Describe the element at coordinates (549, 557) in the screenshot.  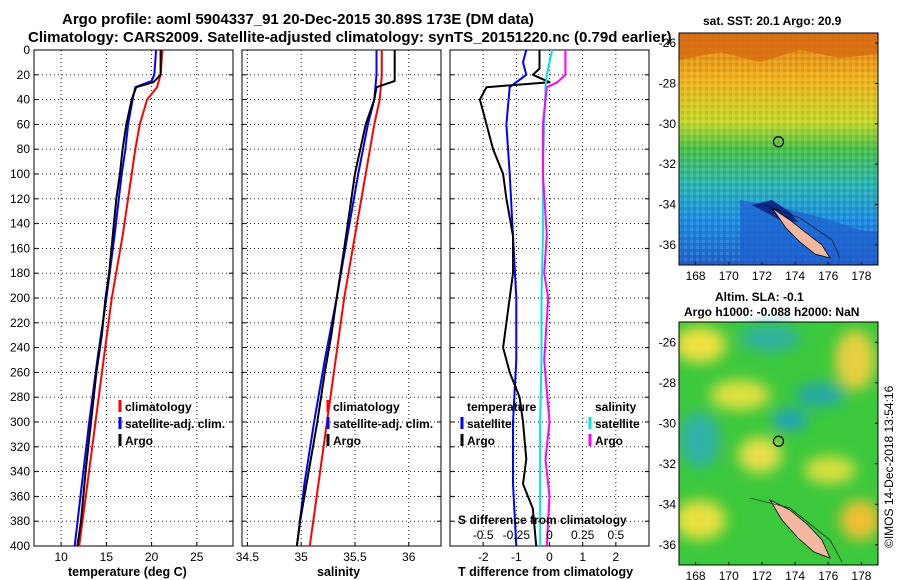
I see `x-tick-label: 0` at that location.